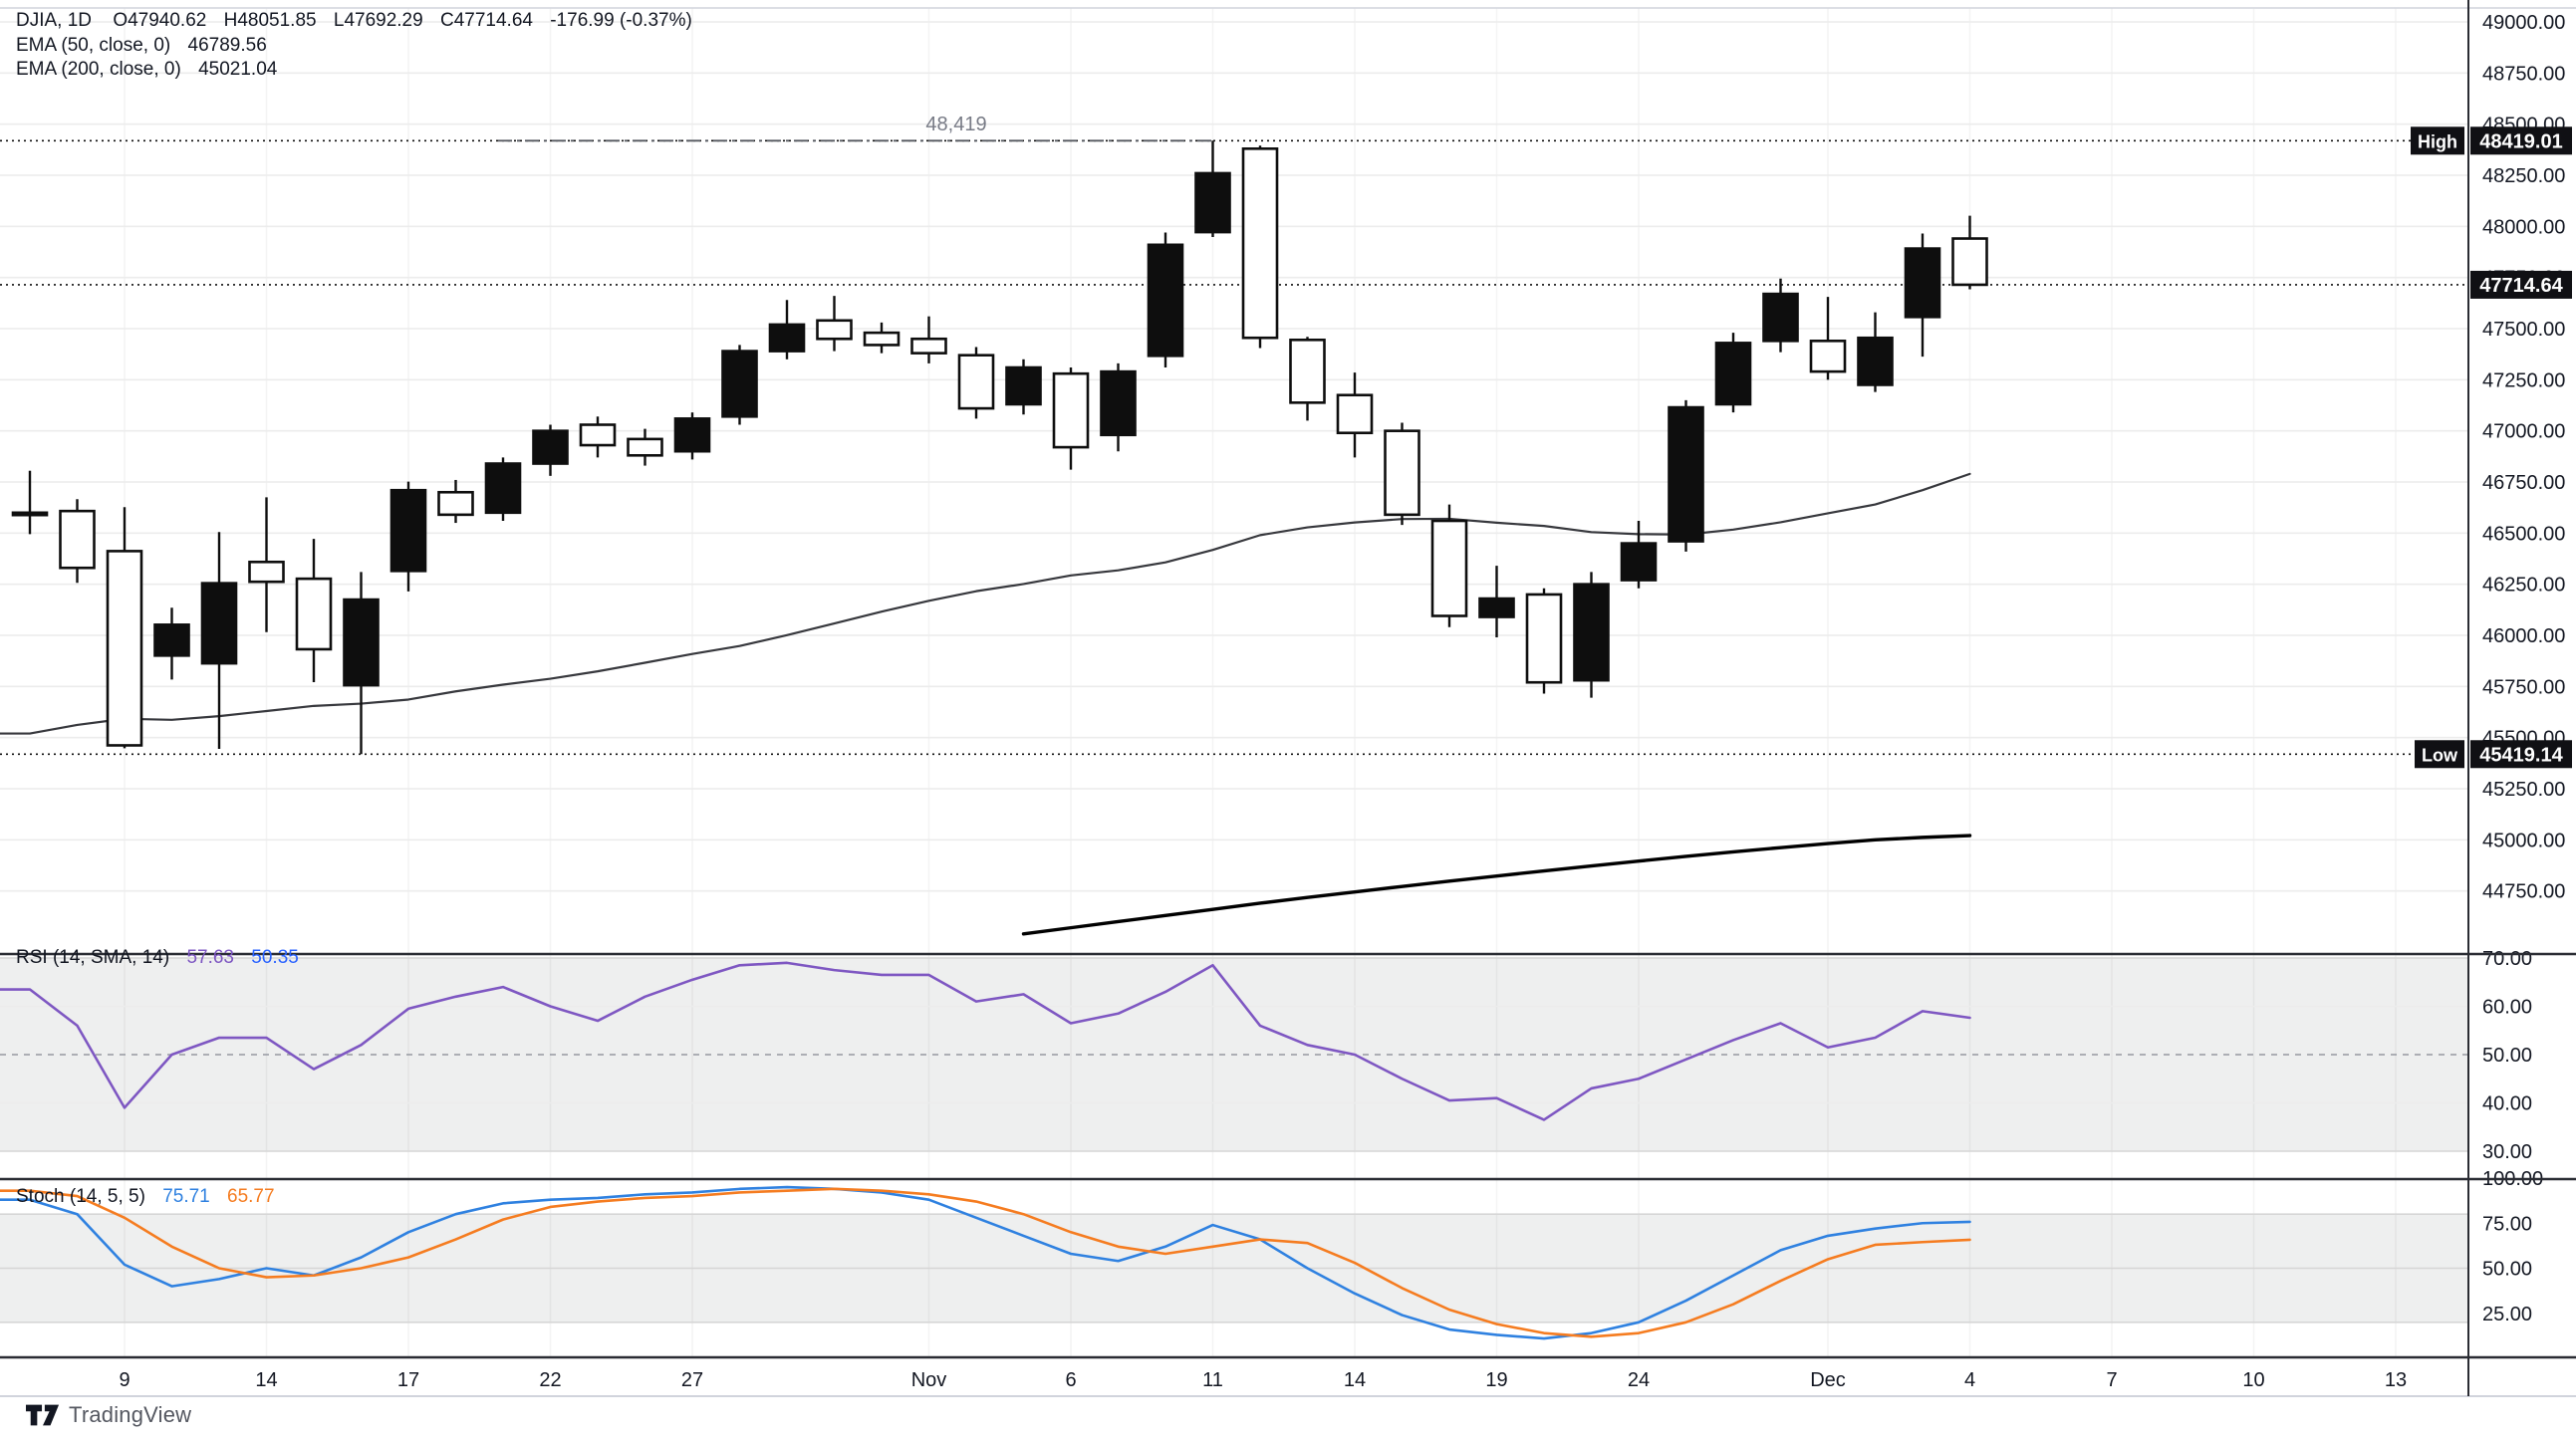 The image size is (2576, 1442). Describe the element at coordinates (251, 1196) in the screenshot. I see `stoch-d-value: 65.77` at that location.